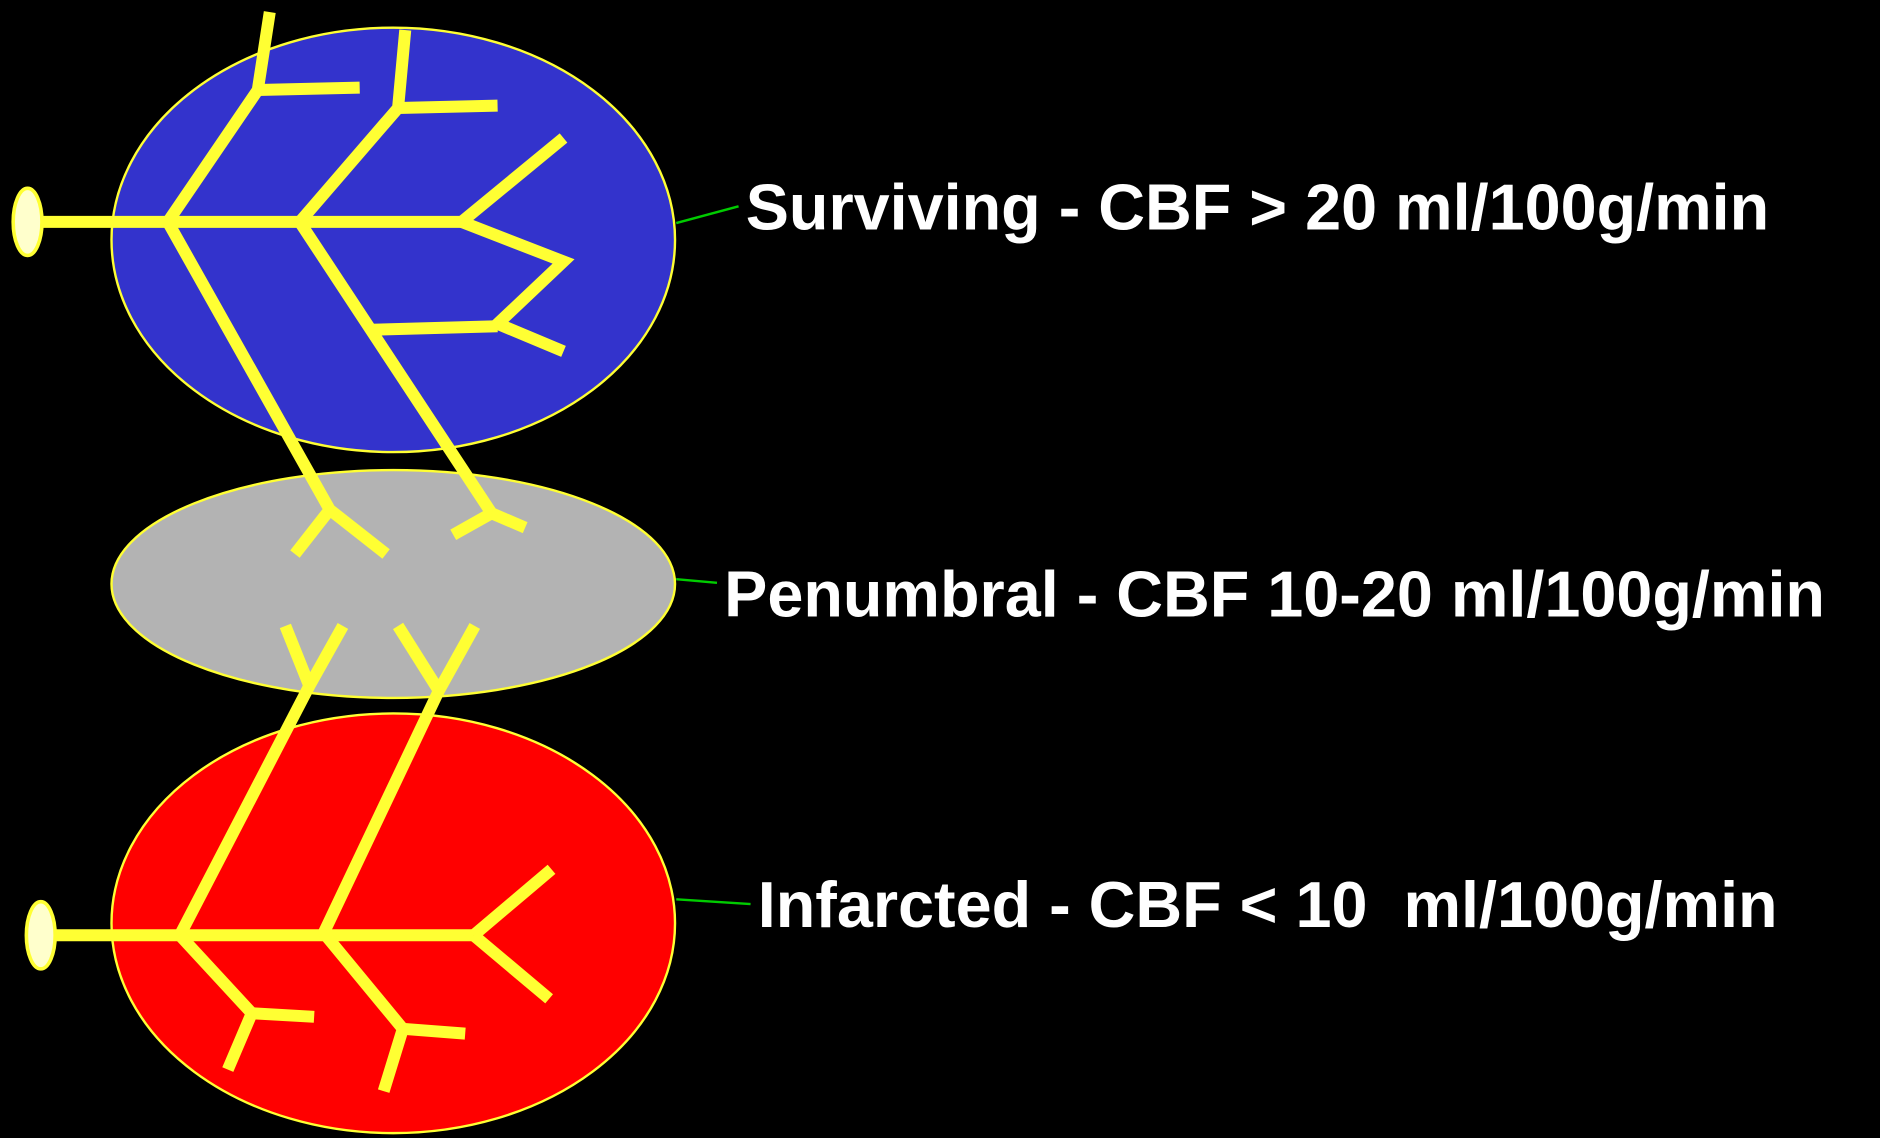 The height and width of the screenshot is (1138, 1880). What do you see at coordinates (1257, 206) in the screenshot?
I see `zone-label: Surviving - CBF > 20 ml/100g/min` at bounding box center [1257, 206].